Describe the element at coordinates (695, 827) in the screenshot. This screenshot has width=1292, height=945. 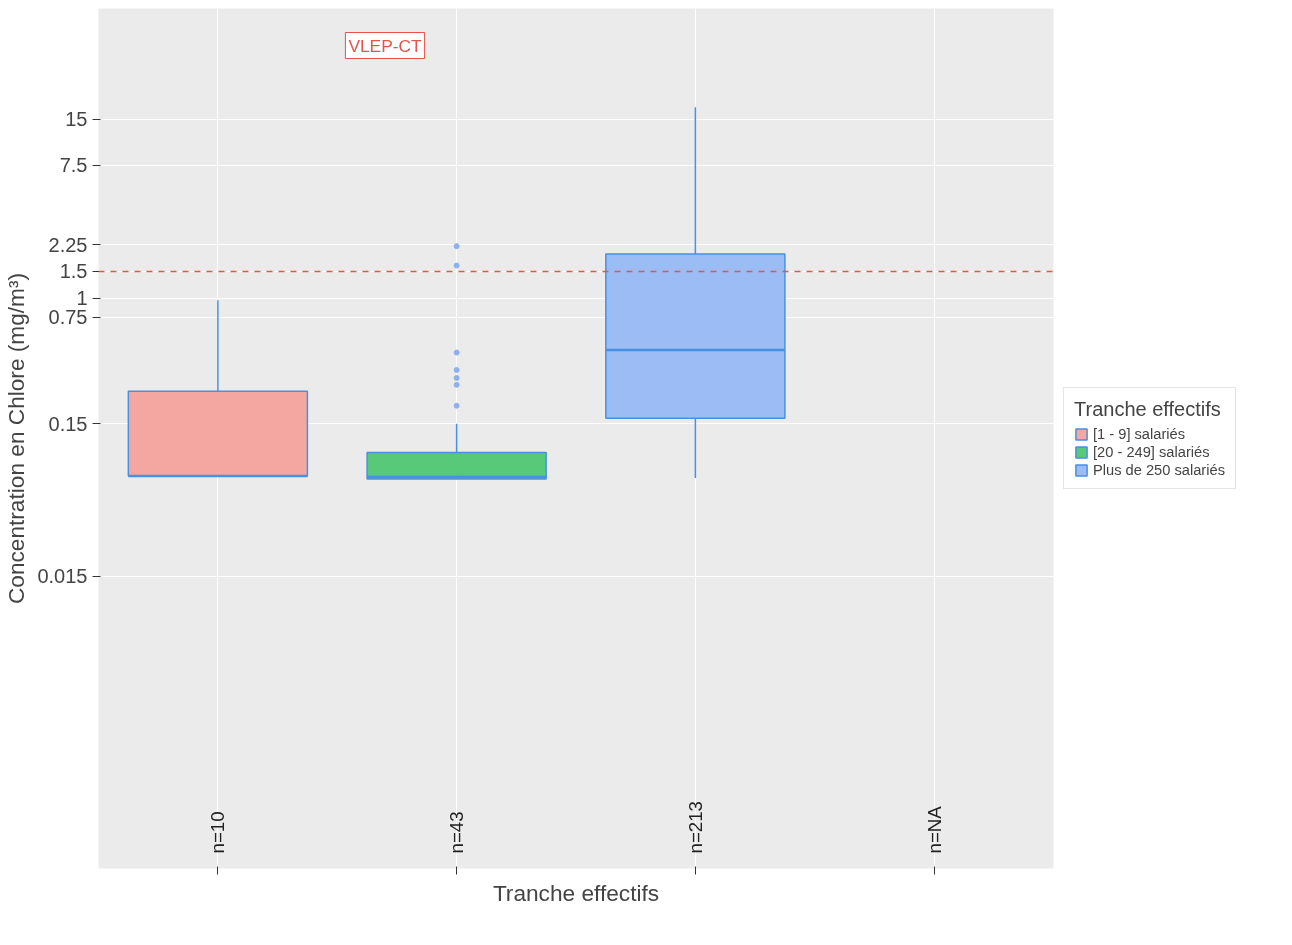
I see `annotation: n=213` at that location.